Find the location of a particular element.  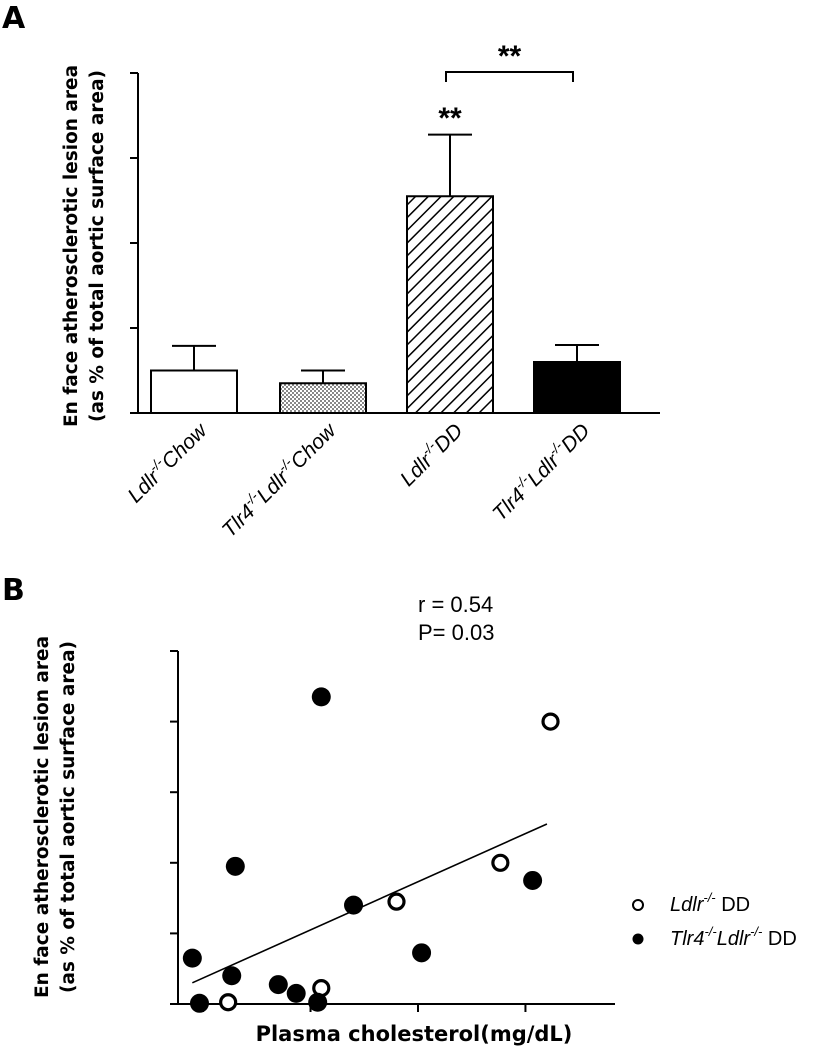

legend-marker-filled is located at coordinates (638, 939).